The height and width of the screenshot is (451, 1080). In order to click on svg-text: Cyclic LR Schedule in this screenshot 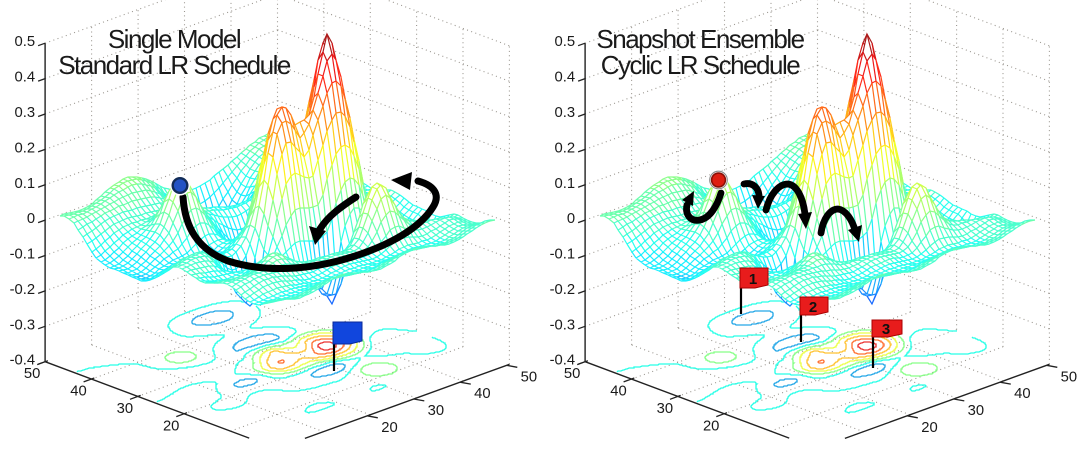, I will do `click(700, 65)`.